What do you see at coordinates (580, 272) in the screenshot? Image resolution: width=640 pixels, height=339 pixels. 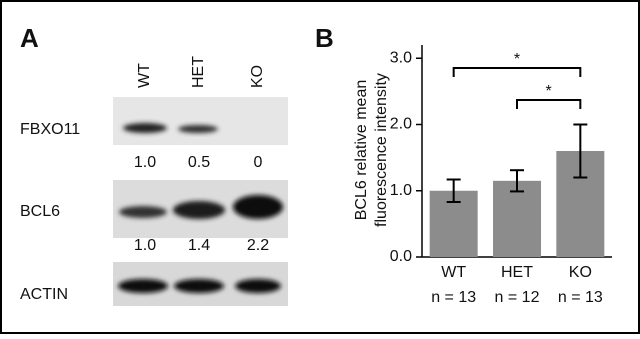 I see `x-tick-label: KO` at bounding box center [580, 272].